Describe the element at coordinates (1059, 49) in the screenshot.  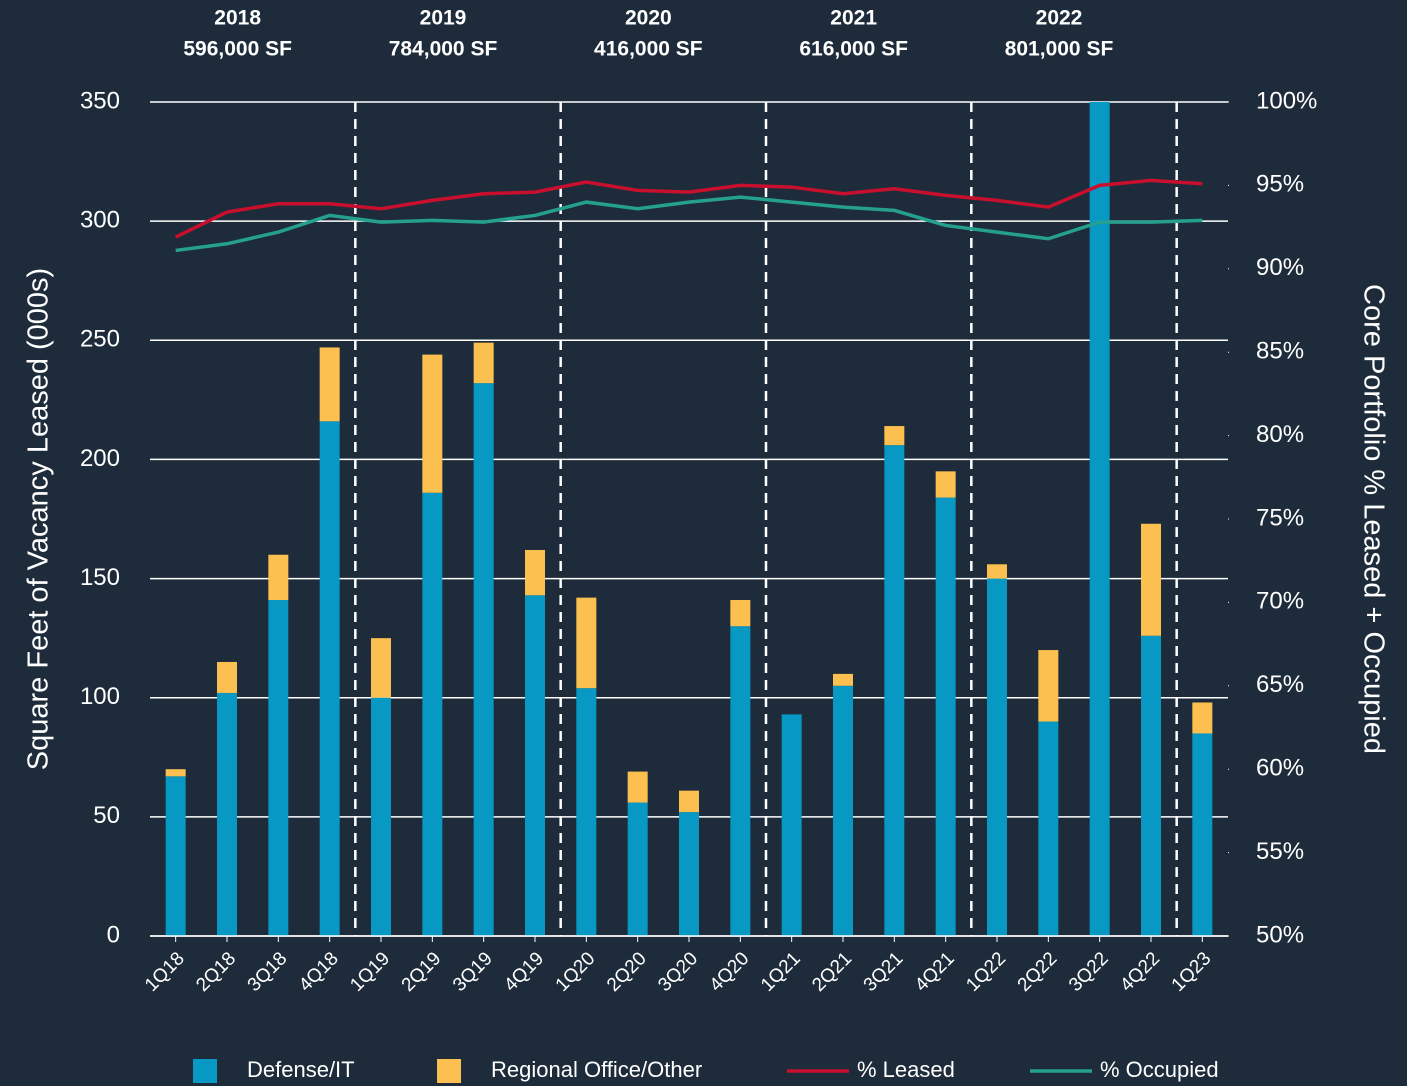
I see `annotation-text: 801,000 SF` at that location.